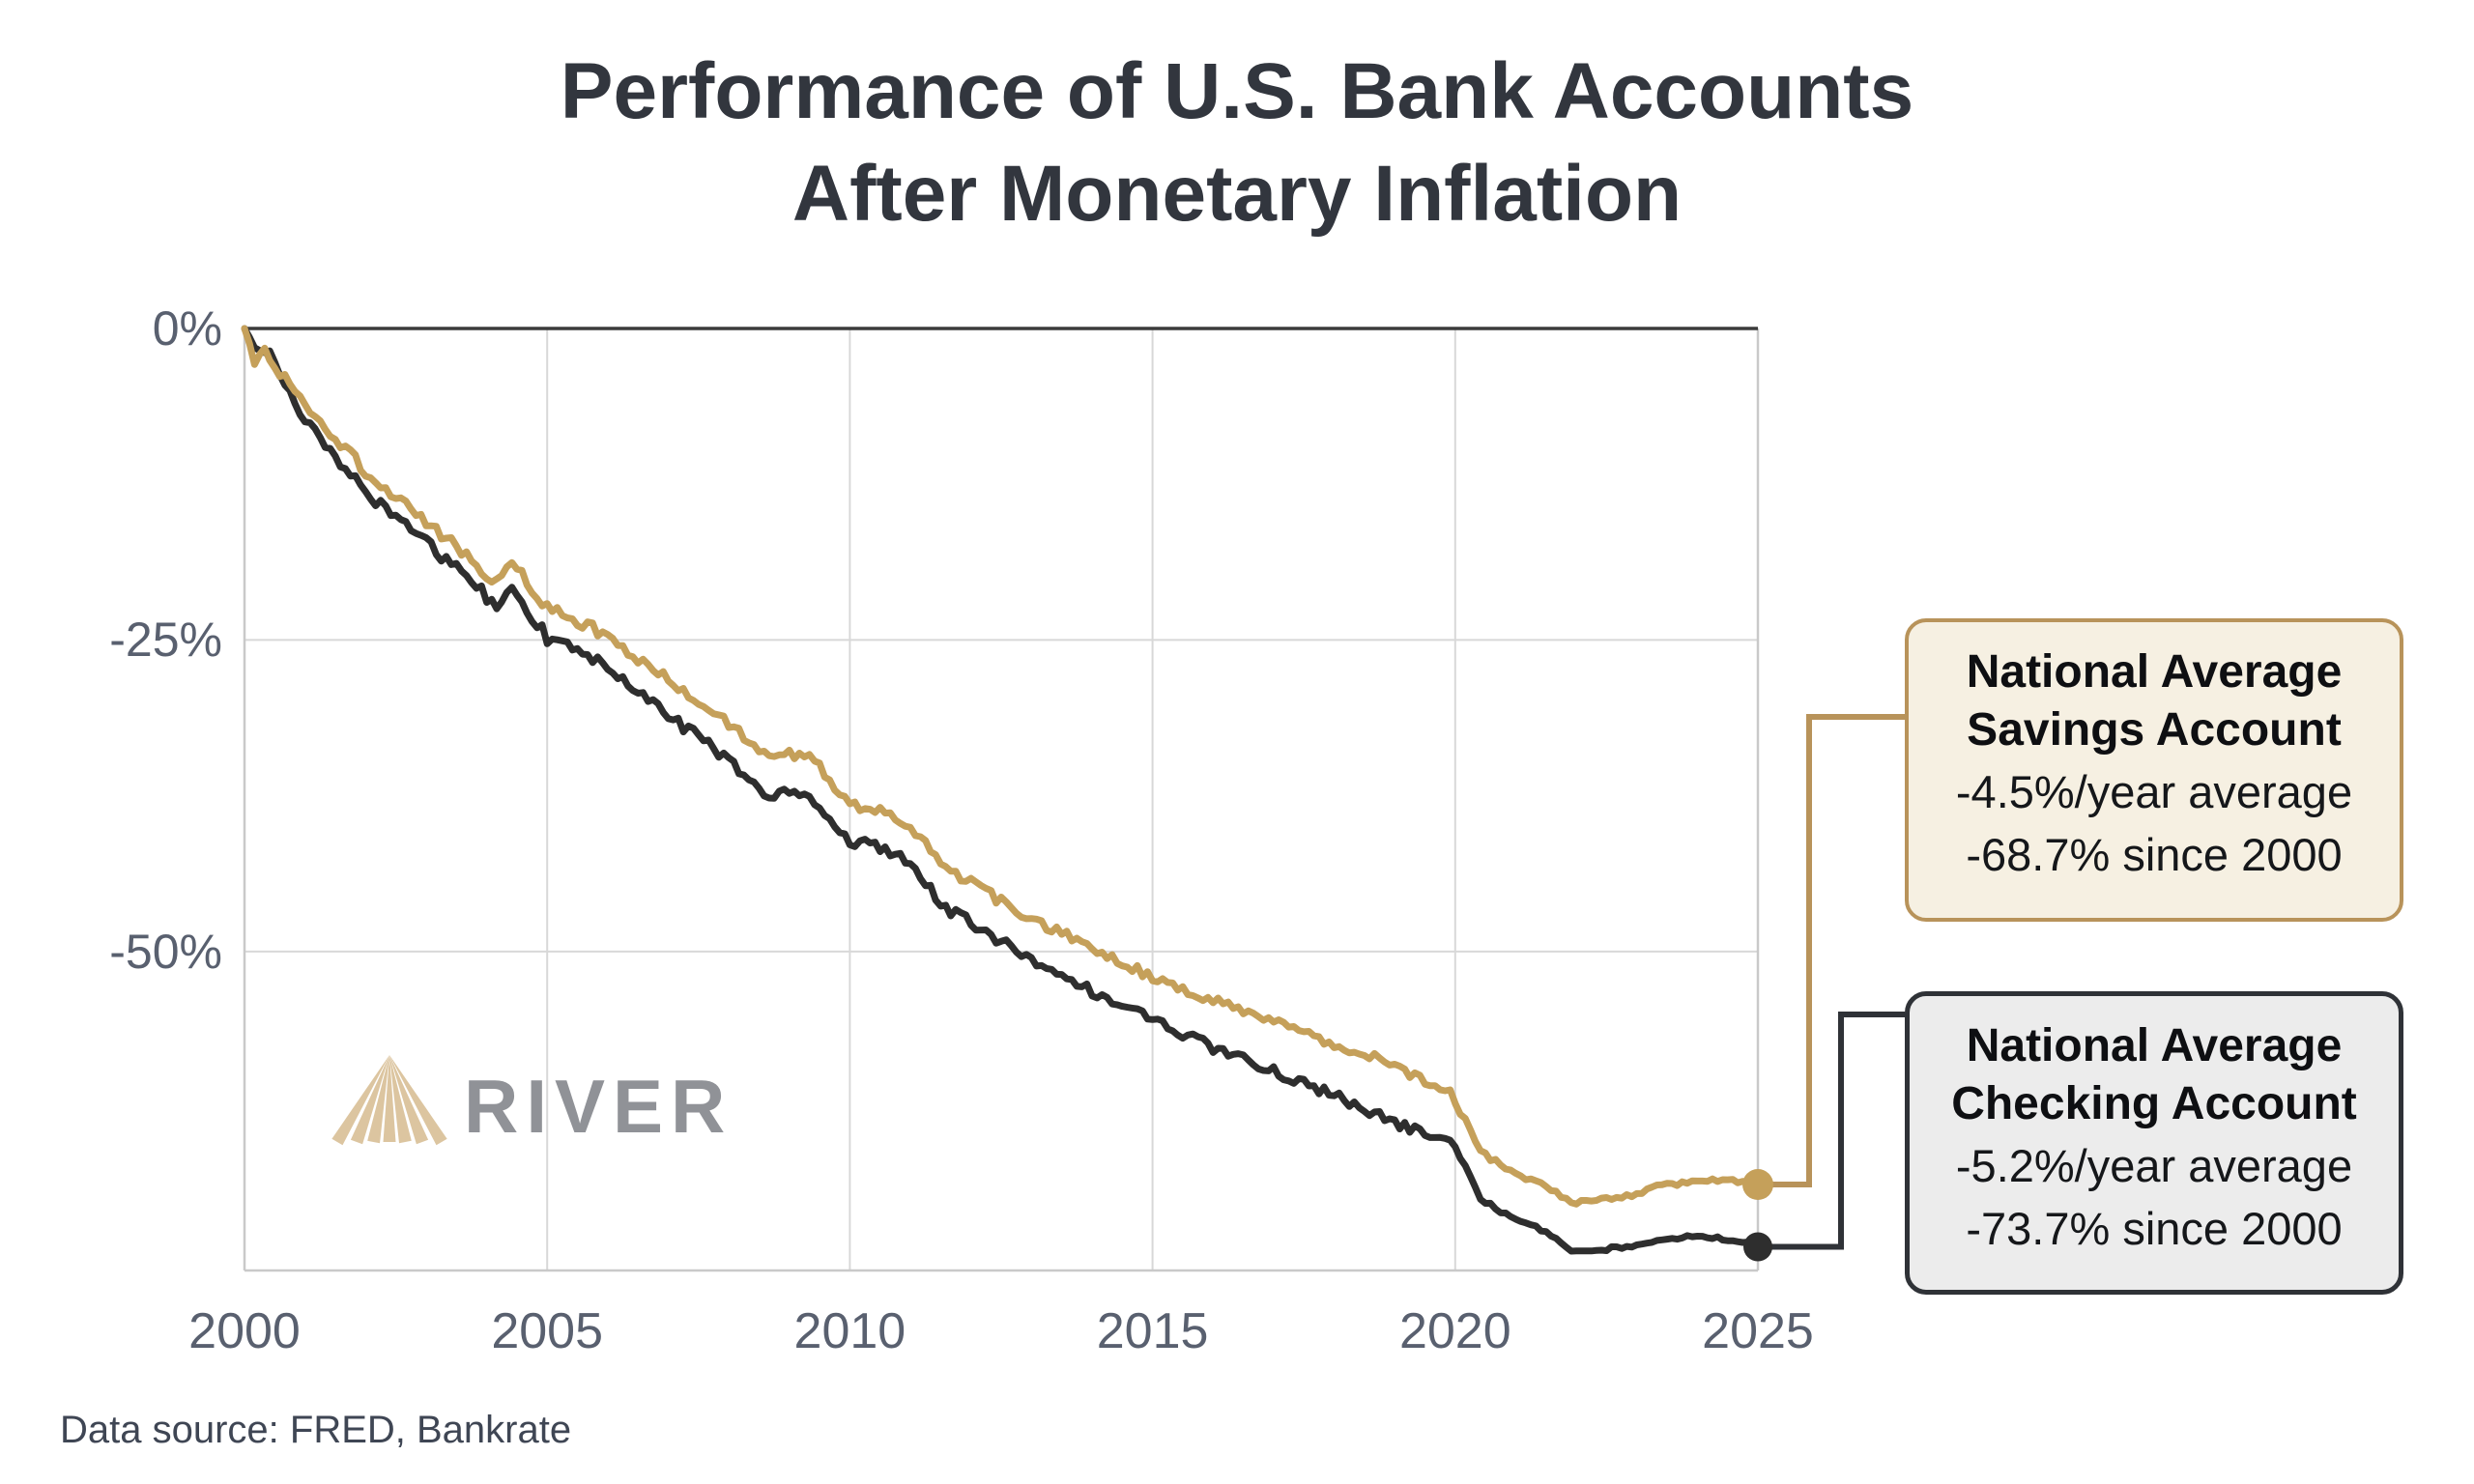  What do you see at coordinates (187, 329) in the screenshot?
I see `y-axis-tick-label: 0%` at bounding box center [187, 329].